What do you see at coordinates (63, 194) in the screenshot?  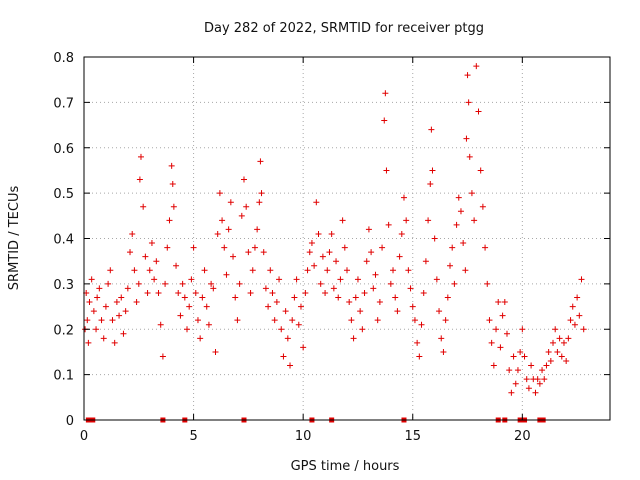 I see `y-tick-label: 0.5` at bounding box center [63, 194].